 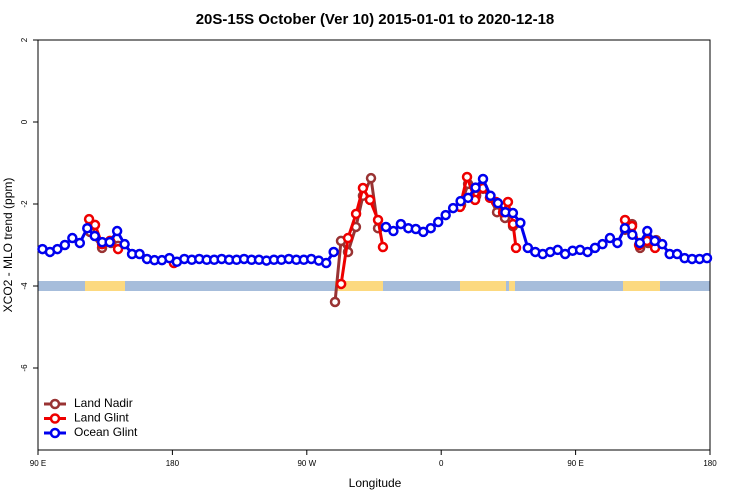 What do you see at coordinates (375, 483) in the screenshot?
I see `x-axis-label: Longitude` at bounding box center [375, 483].